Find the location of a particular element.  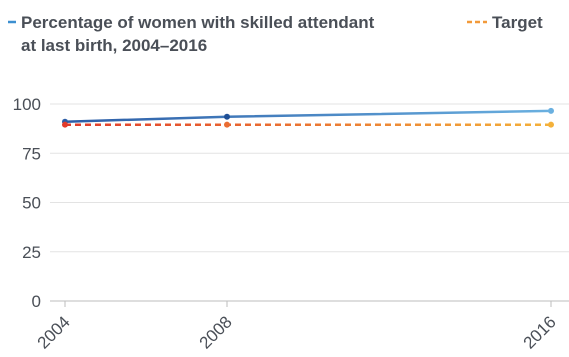

series-layer is located at coordinates (308, 117).